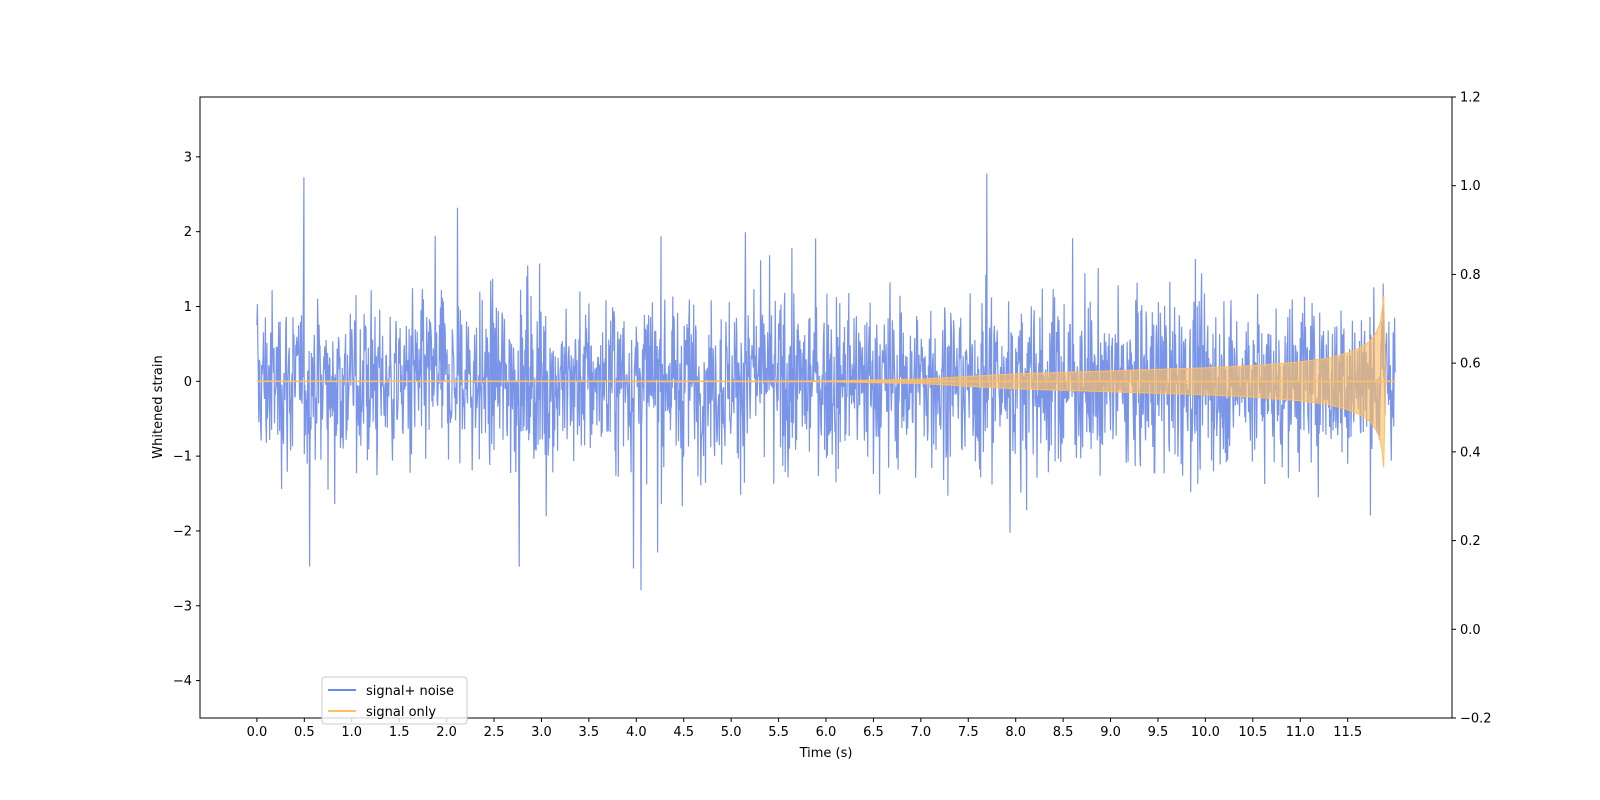 Image resolution: width=1600 pixels, height=800 pixels. I want to click on y-tick-label: −2, so click(182, 531).